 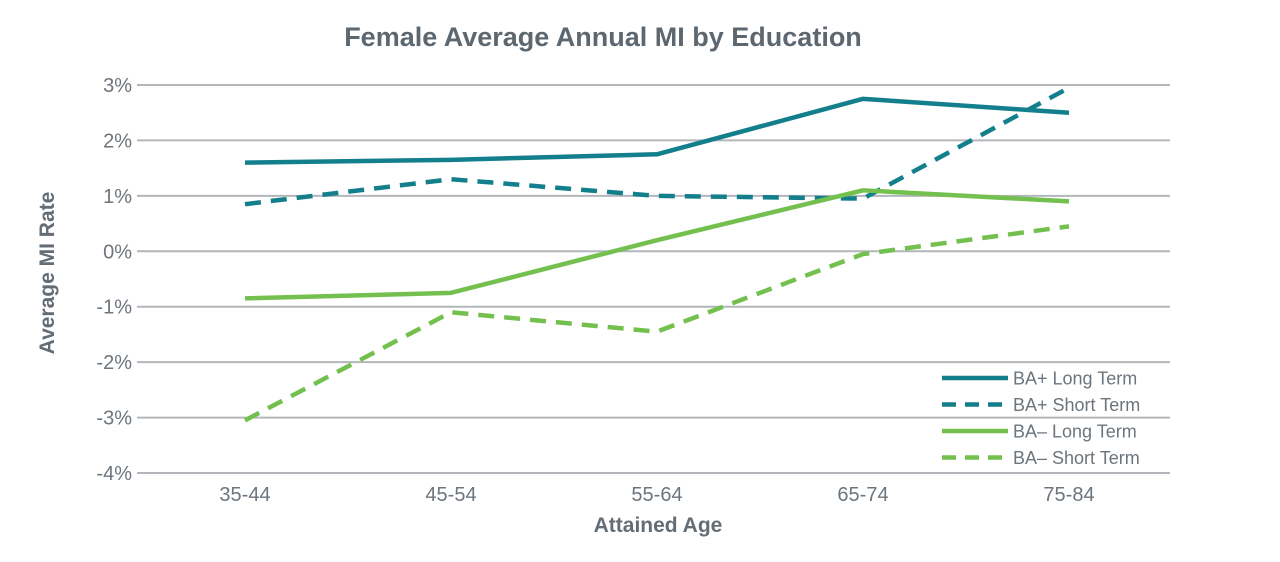 What do you see at coordinates (244, 495) in the screenshot?
I see `x-tick-label: 35-44` at bounding box center [244, 495].